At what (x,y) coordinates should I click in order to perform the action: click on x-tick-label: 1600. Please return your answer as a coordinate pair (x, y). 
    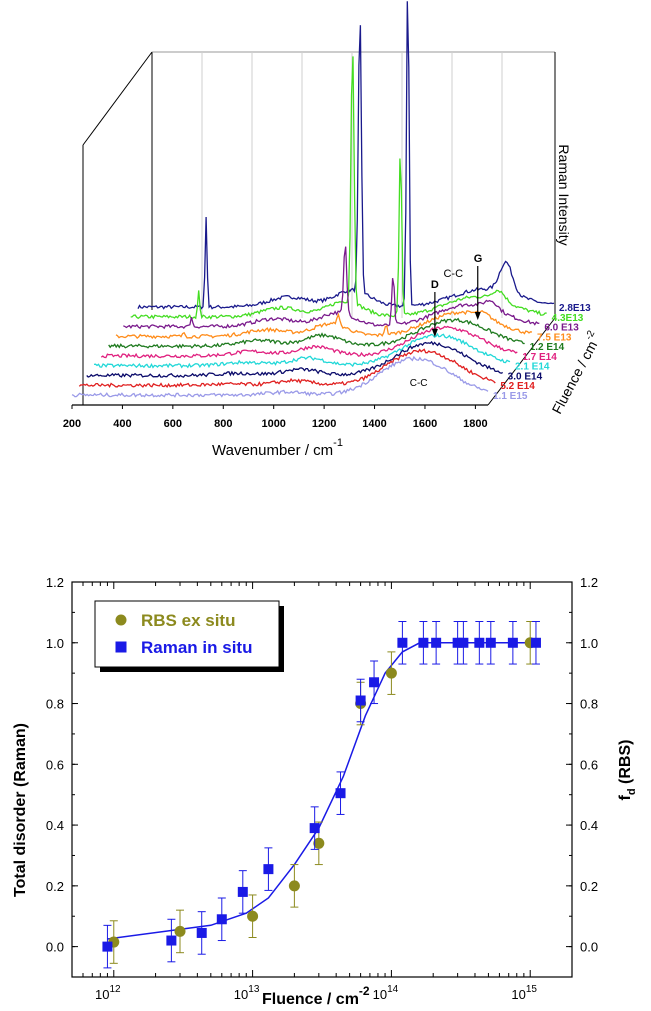
    Looking at the image, I should click on (425, 424).